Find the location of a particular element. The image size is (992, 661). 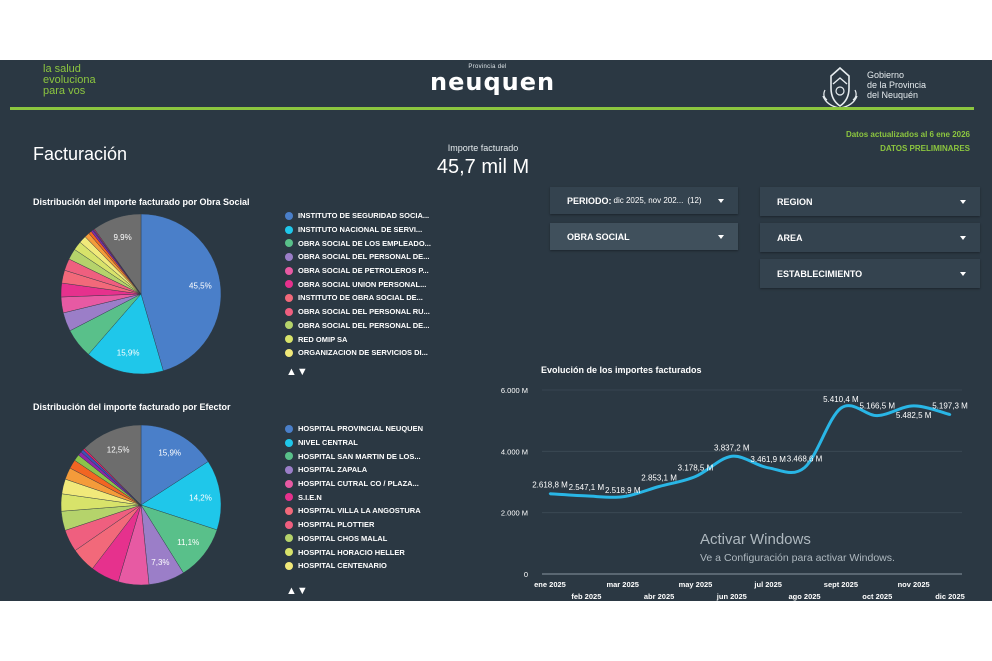

point-data-label: 3.178,5 M is located at coordinates (696, 468).